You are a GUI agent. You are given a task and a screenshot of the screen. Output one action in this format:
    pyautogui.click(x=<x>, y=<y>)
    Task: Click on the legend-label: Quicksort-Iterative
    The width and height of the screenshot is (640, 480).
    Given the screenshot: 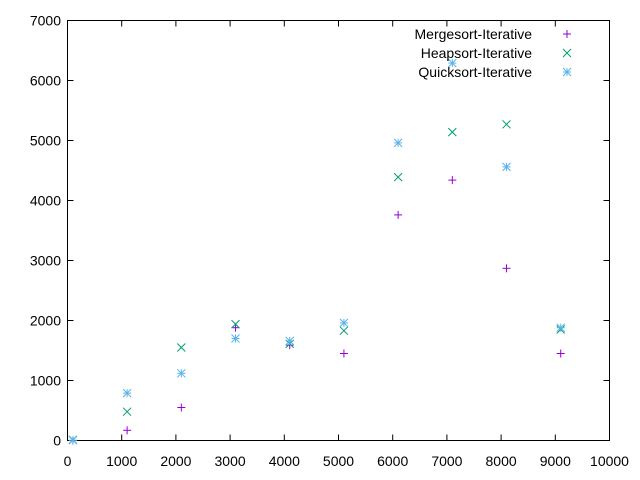 What is the action you would take?
    pyautogui.click(x=475, y=72)
    